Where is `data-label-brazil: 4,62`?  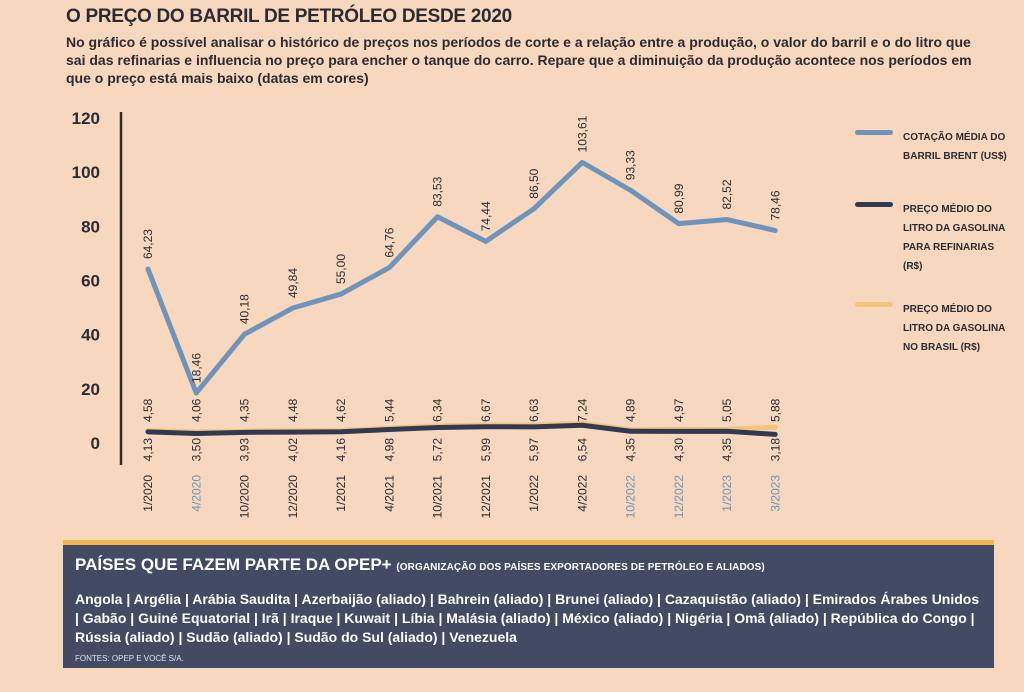
data-label-brazil: 4,62 is located at coordinates (341, 410).